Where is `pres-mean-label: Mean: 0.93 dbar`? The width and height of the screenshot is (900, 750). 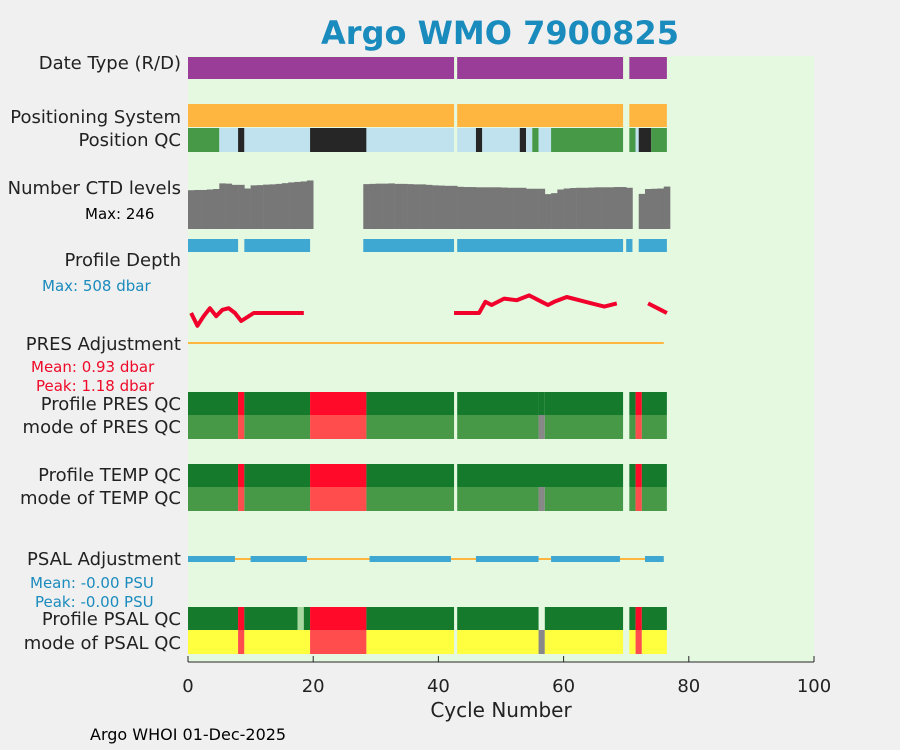
pres-mean-label: Mean: 0.93 dbar is located at coordinates (93, 367).